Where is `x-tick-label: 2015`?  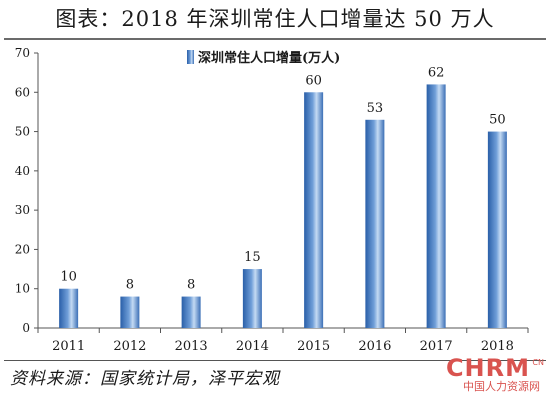 x-tick-label: 2015 is located at coordinates (313, 346).